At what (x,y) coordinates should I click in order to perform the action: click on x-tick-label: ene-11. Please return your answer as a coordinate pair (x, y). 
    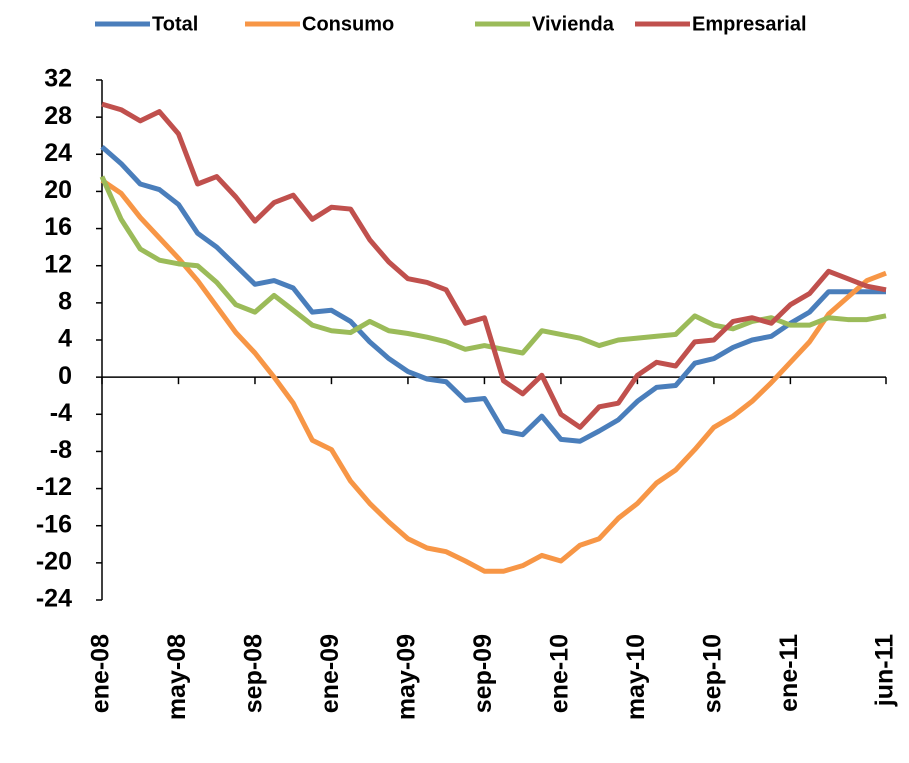
    Looking at the image, I should click on (789, 673).